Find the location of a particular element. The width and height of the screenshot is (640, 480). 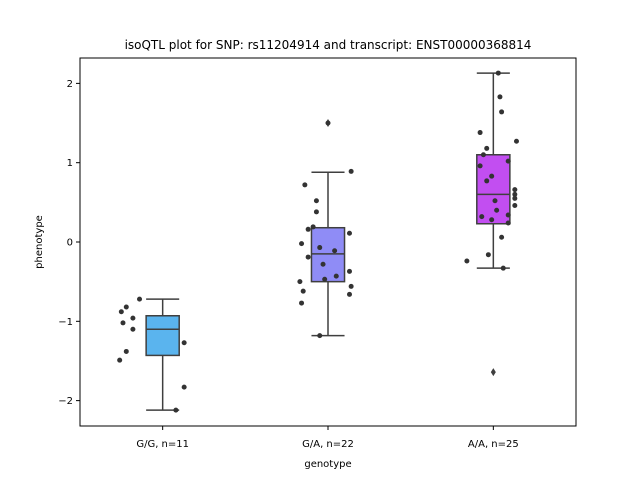

y-tick-label: 1 is located at coordinates (70, 163).